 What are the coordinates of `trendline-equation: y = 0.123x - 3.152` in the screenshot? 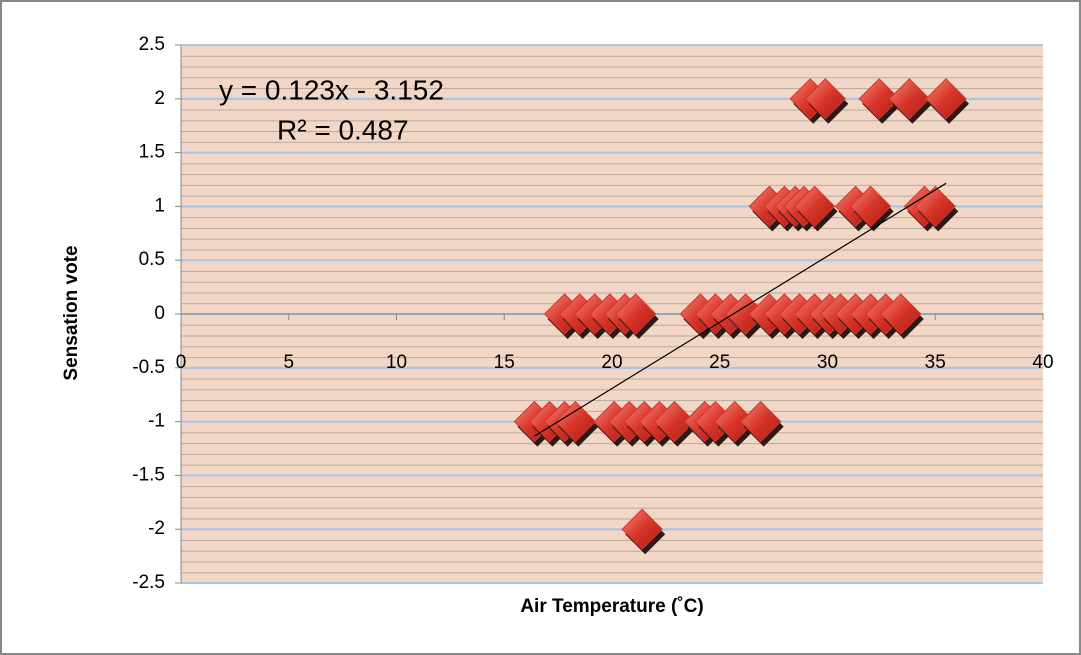 It's located at (331, 89).